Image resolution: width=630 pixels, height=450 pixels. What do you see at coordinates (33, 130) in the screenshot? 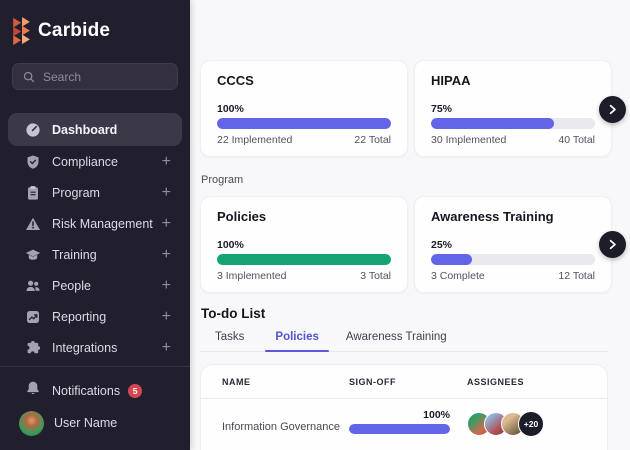
I see `gauge-icon` at bounding box center [33, 130].